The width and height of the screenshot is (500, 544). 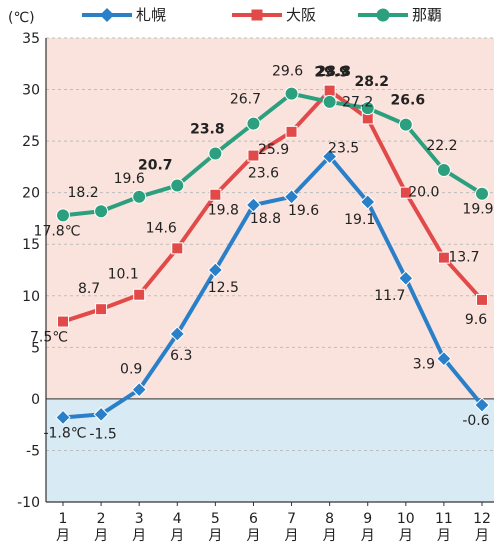 I want to click on data-label: 22.2, so click(x=441, y=146).